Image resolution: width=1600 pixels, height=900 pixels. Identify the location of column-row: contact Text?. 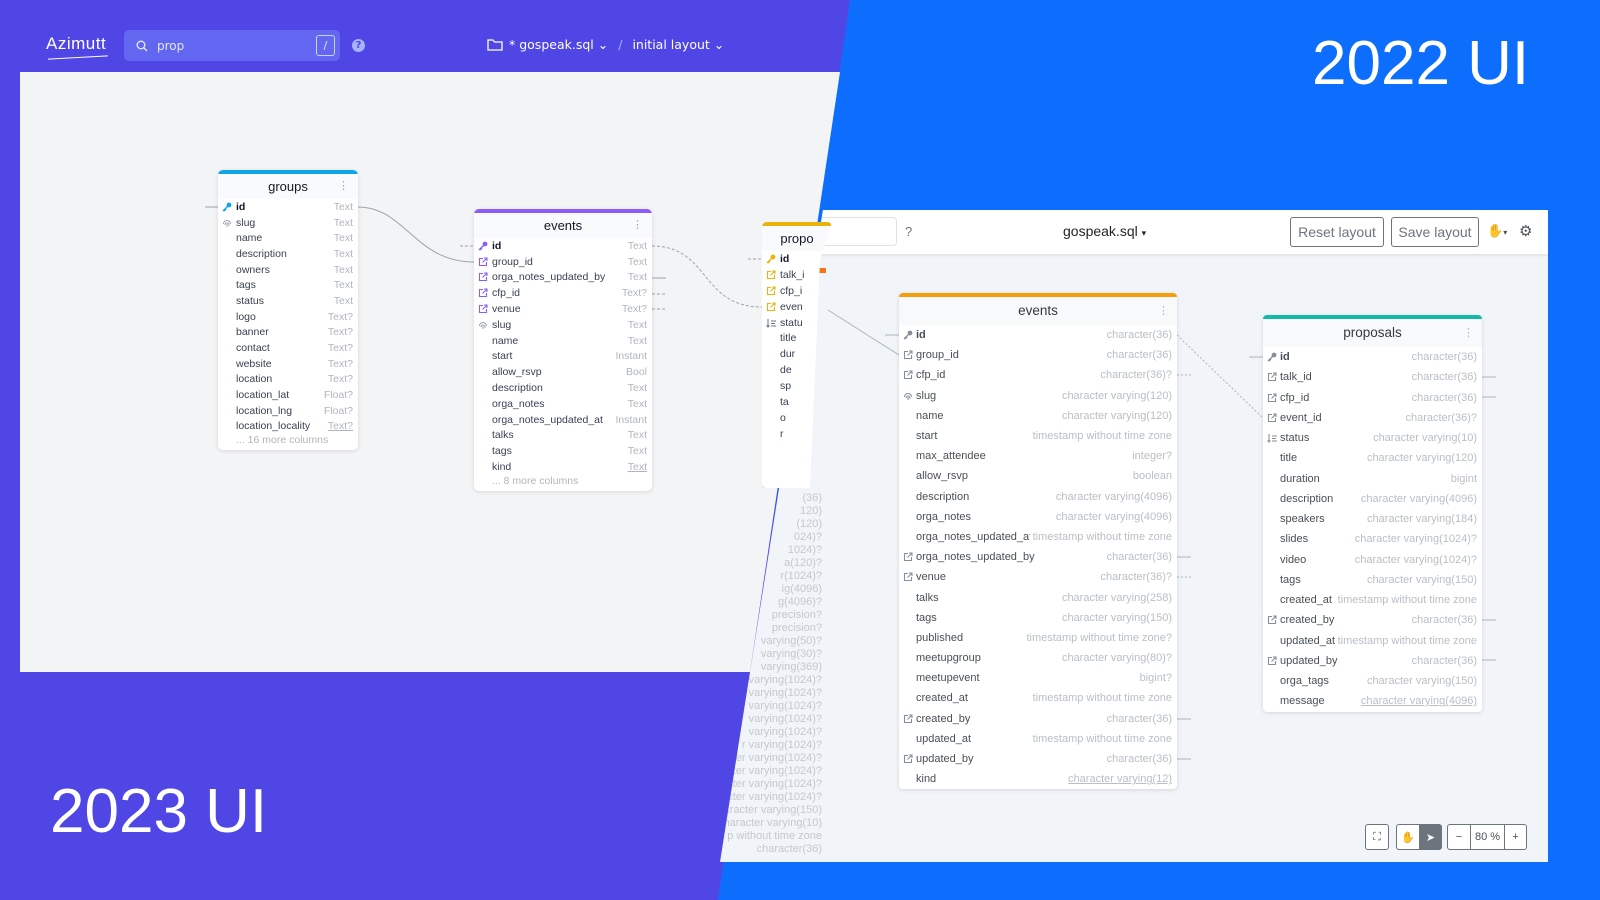
(288, 348).